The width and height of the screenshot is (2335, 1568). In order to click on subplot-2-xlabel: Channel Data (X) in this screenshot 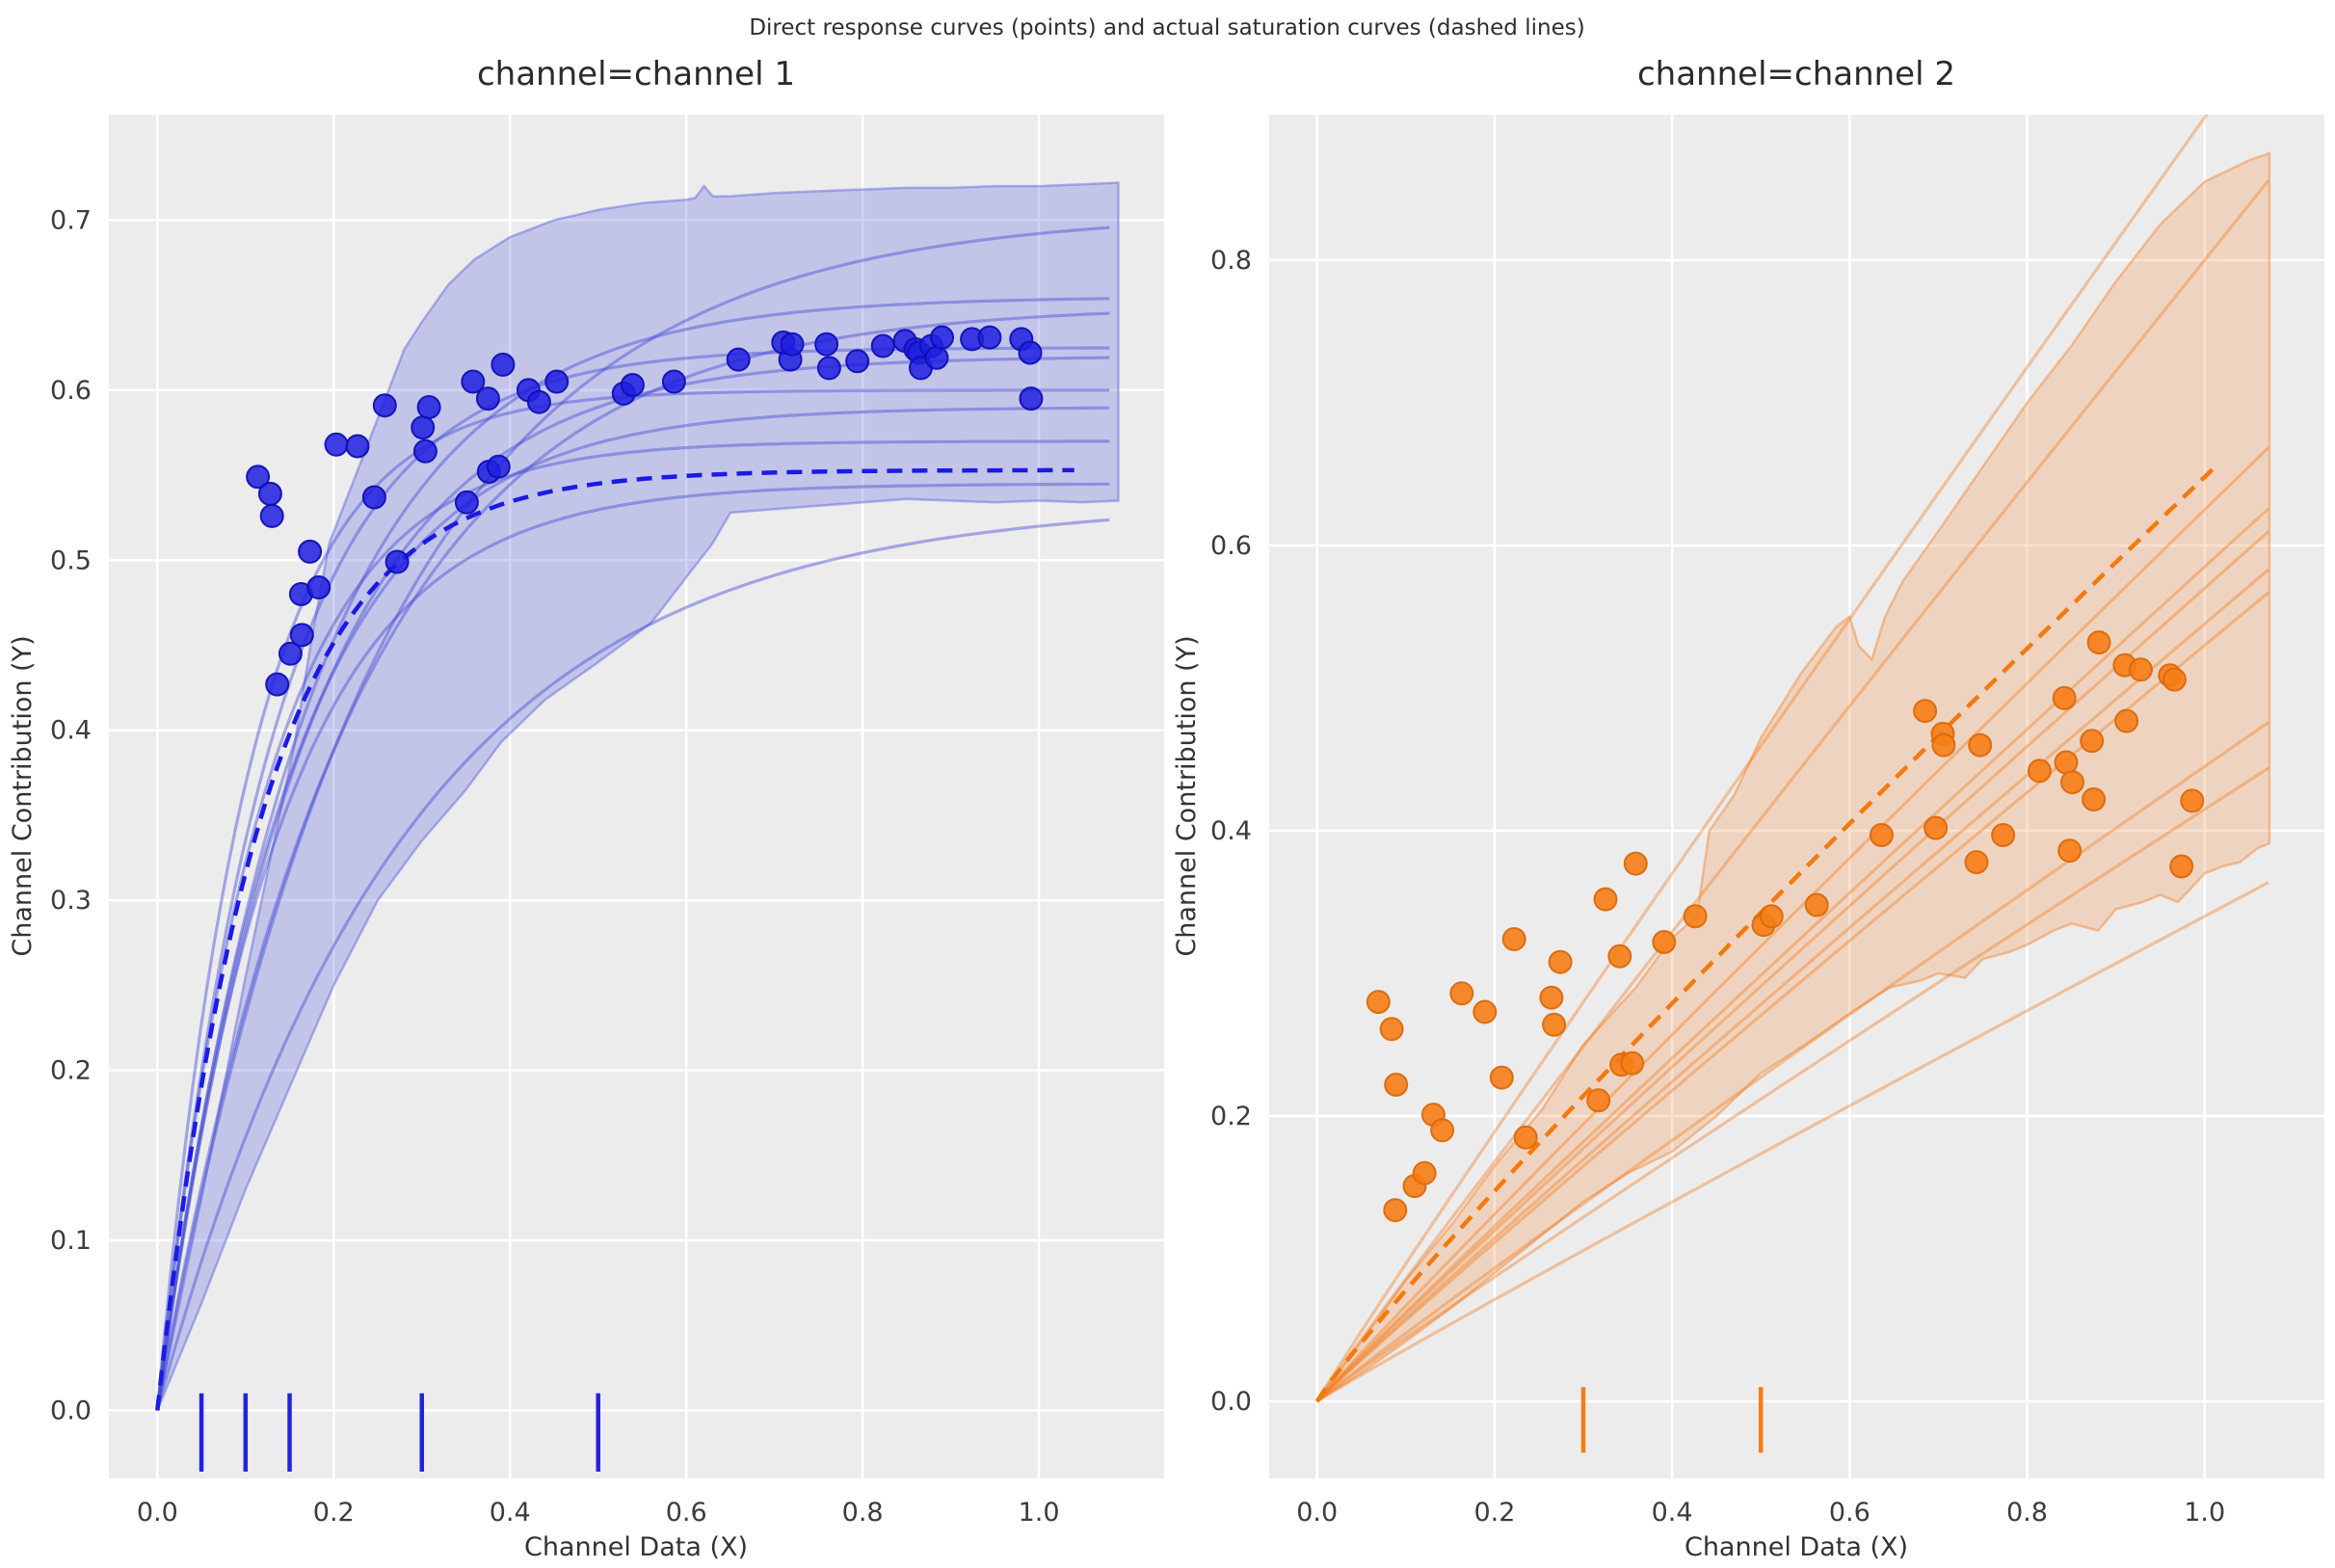, I will do `click(1796, 1547)`.